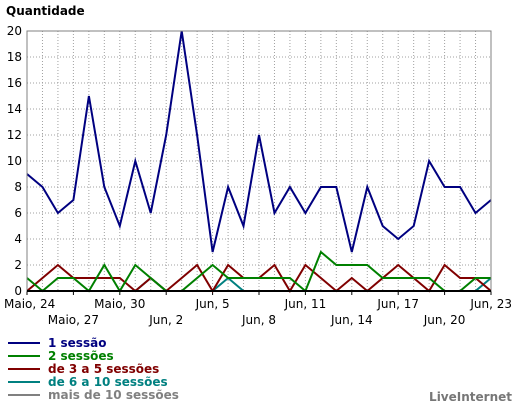 This screenshot has width=520, height=405. Describe the element at coordinates (77, 343) in the screenshot. I see `legend-label: 1 sessão` at that location.